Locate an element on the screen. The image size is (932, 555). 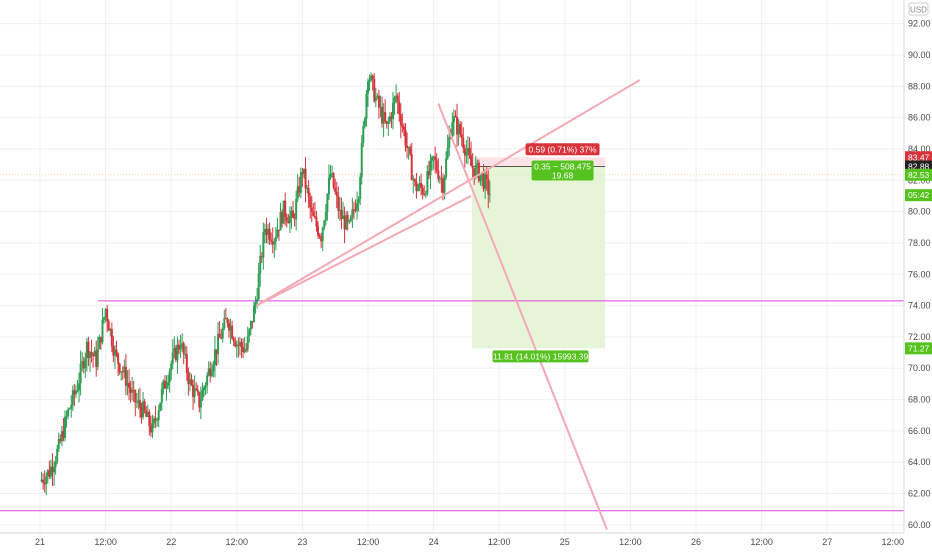
y-tick-label: 84.00 is located at coordinates (919, 149).